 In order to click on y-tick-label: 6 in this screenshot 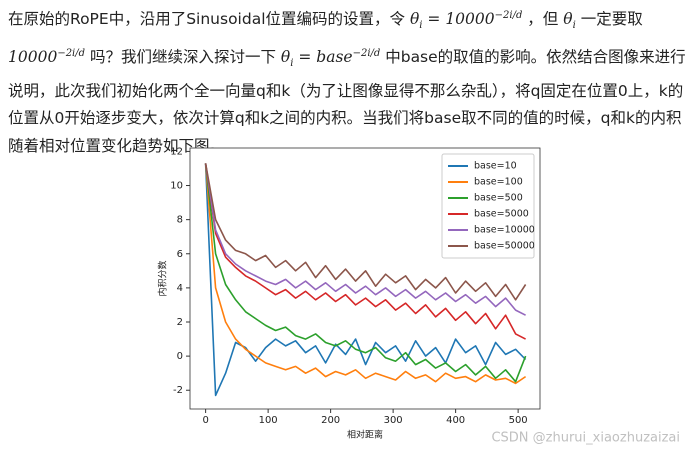, I will do `click(180, 254)`.